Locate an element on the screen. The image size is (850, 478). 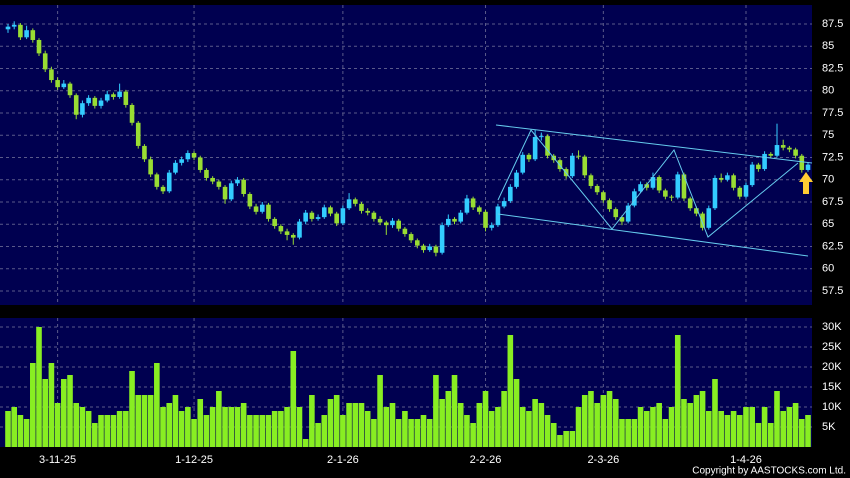
y-tick-label: 82.5 is located at coordinates (832, 68).